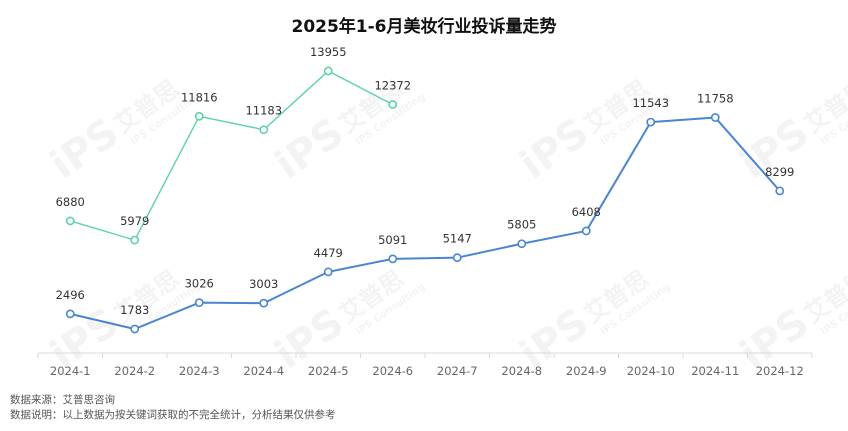  Describe the element at coordinates (134, 310) in the screenshot. I see `data-label: 1783` at that location.